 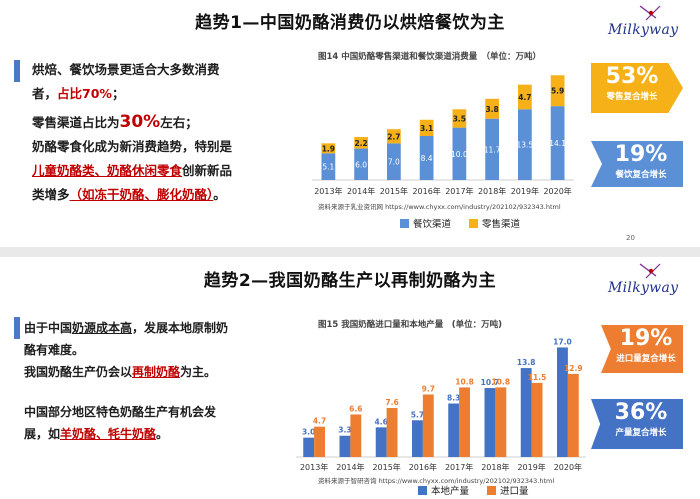 I want to click on body-line: 类增多（如冻干奶酪、膨化奶酪）。, so click(x=129, y=194).